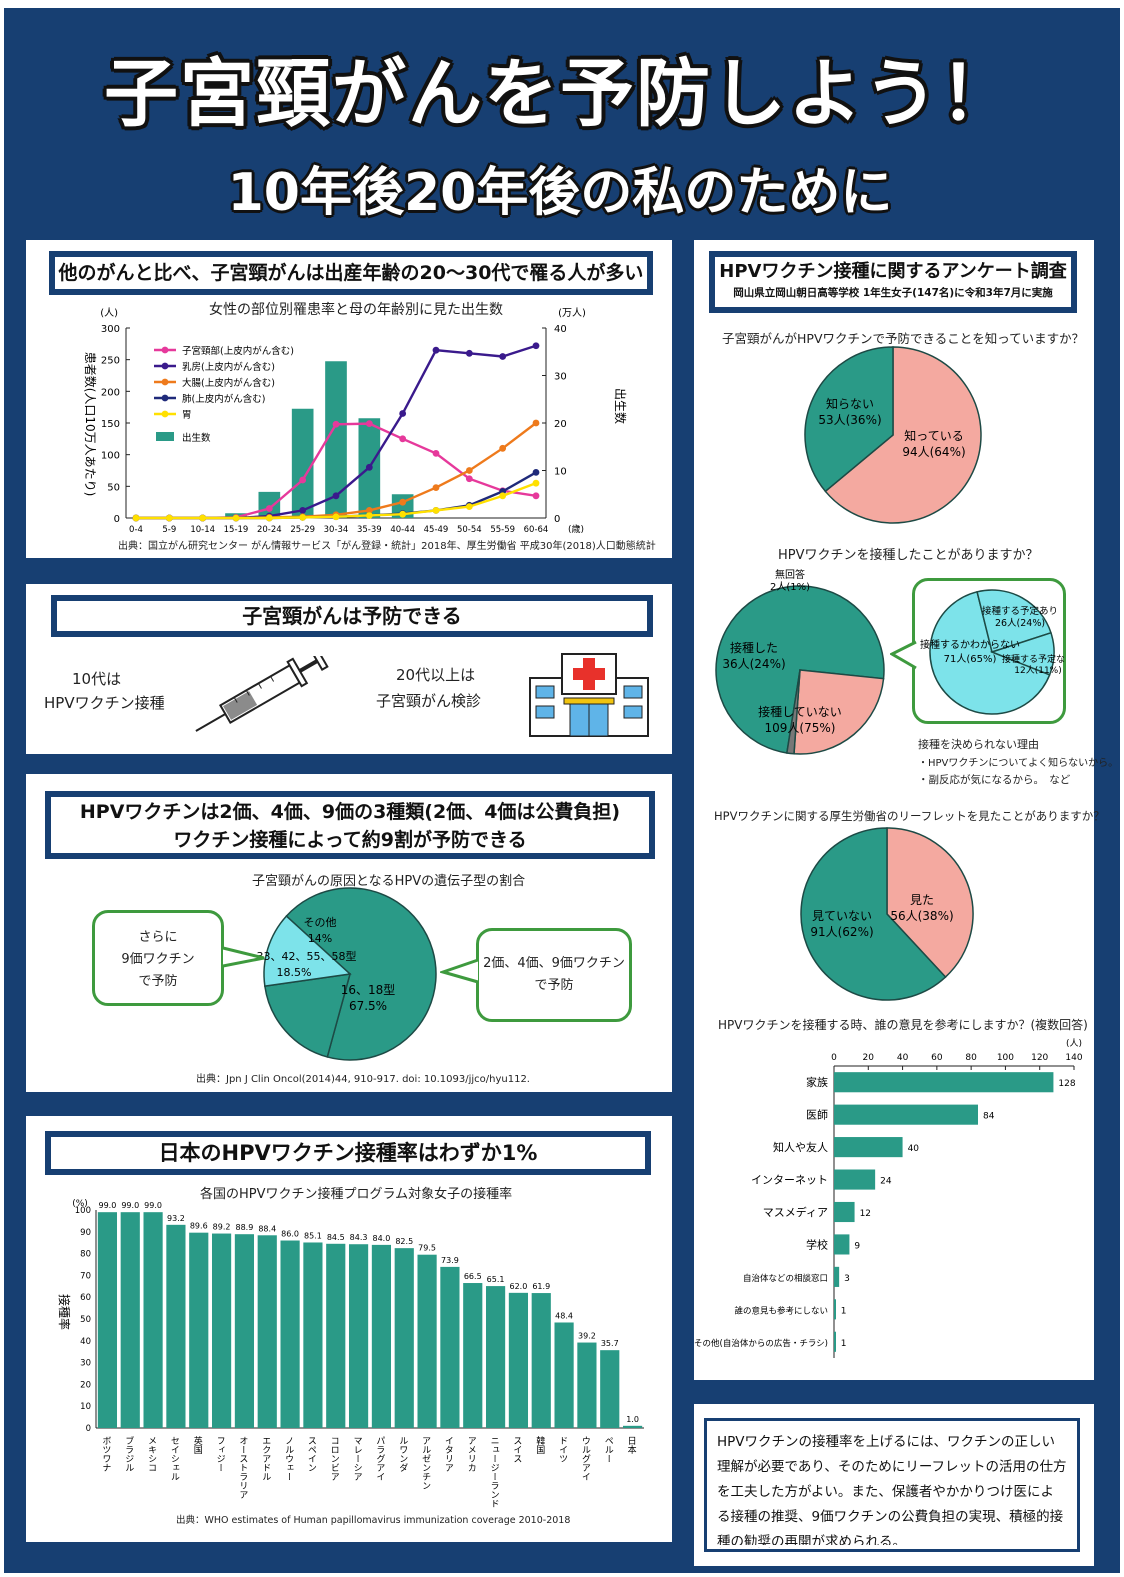  Describe the element at coordinates (844, 1344) in the screenshot. I see `advice-bar-value: 1` at that location.